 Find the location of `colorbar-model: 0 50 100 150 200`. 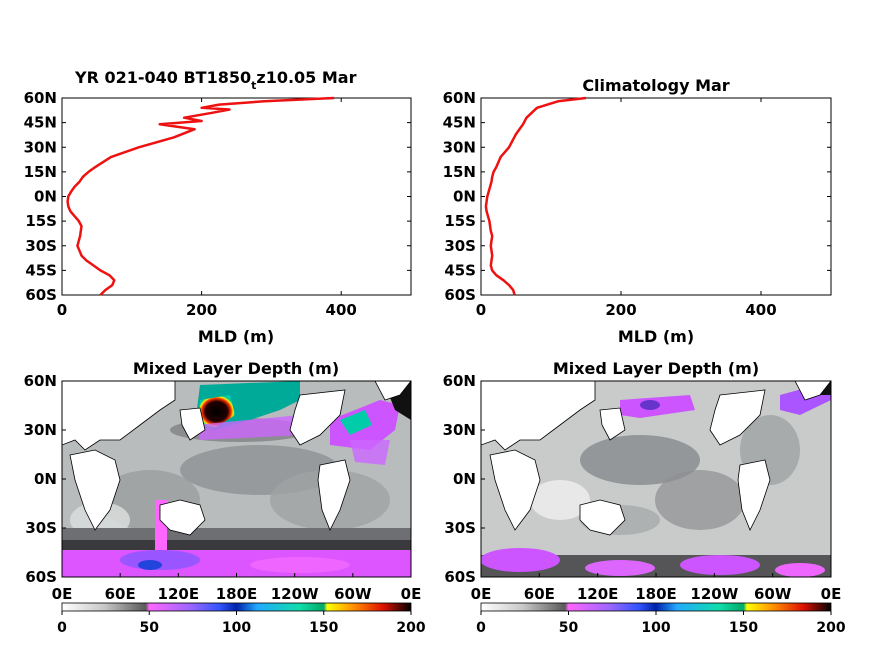

colorbar-model: 0 50 100 150 200 is located at coordinates (241, 619).